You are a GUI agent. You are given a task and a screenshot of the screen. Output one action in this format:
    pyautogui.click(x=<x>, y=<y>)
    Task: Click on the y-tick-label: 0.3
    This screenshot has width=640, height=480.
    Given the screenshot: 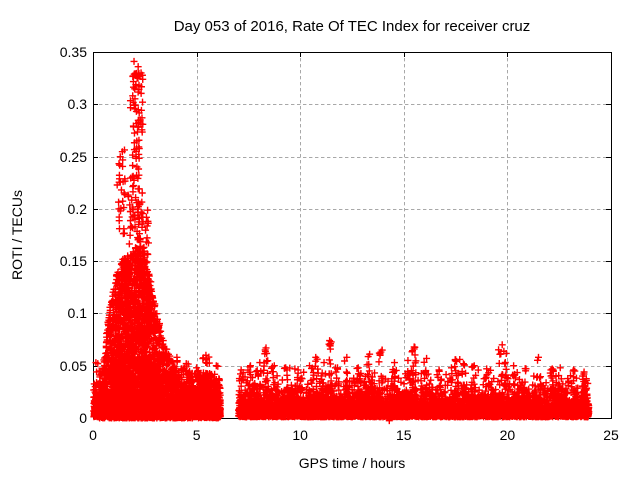 What is the action you would take?
    pyautogui.click(x=77, y=104)
    